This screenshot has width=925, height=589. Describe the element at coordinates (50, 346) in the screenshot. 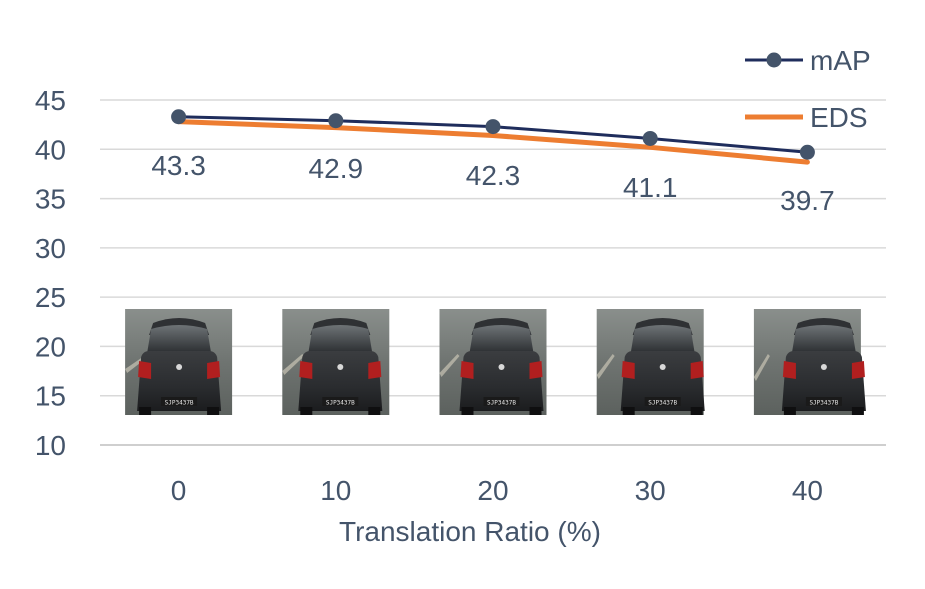

I see `y-tick-label: 20` at that location.